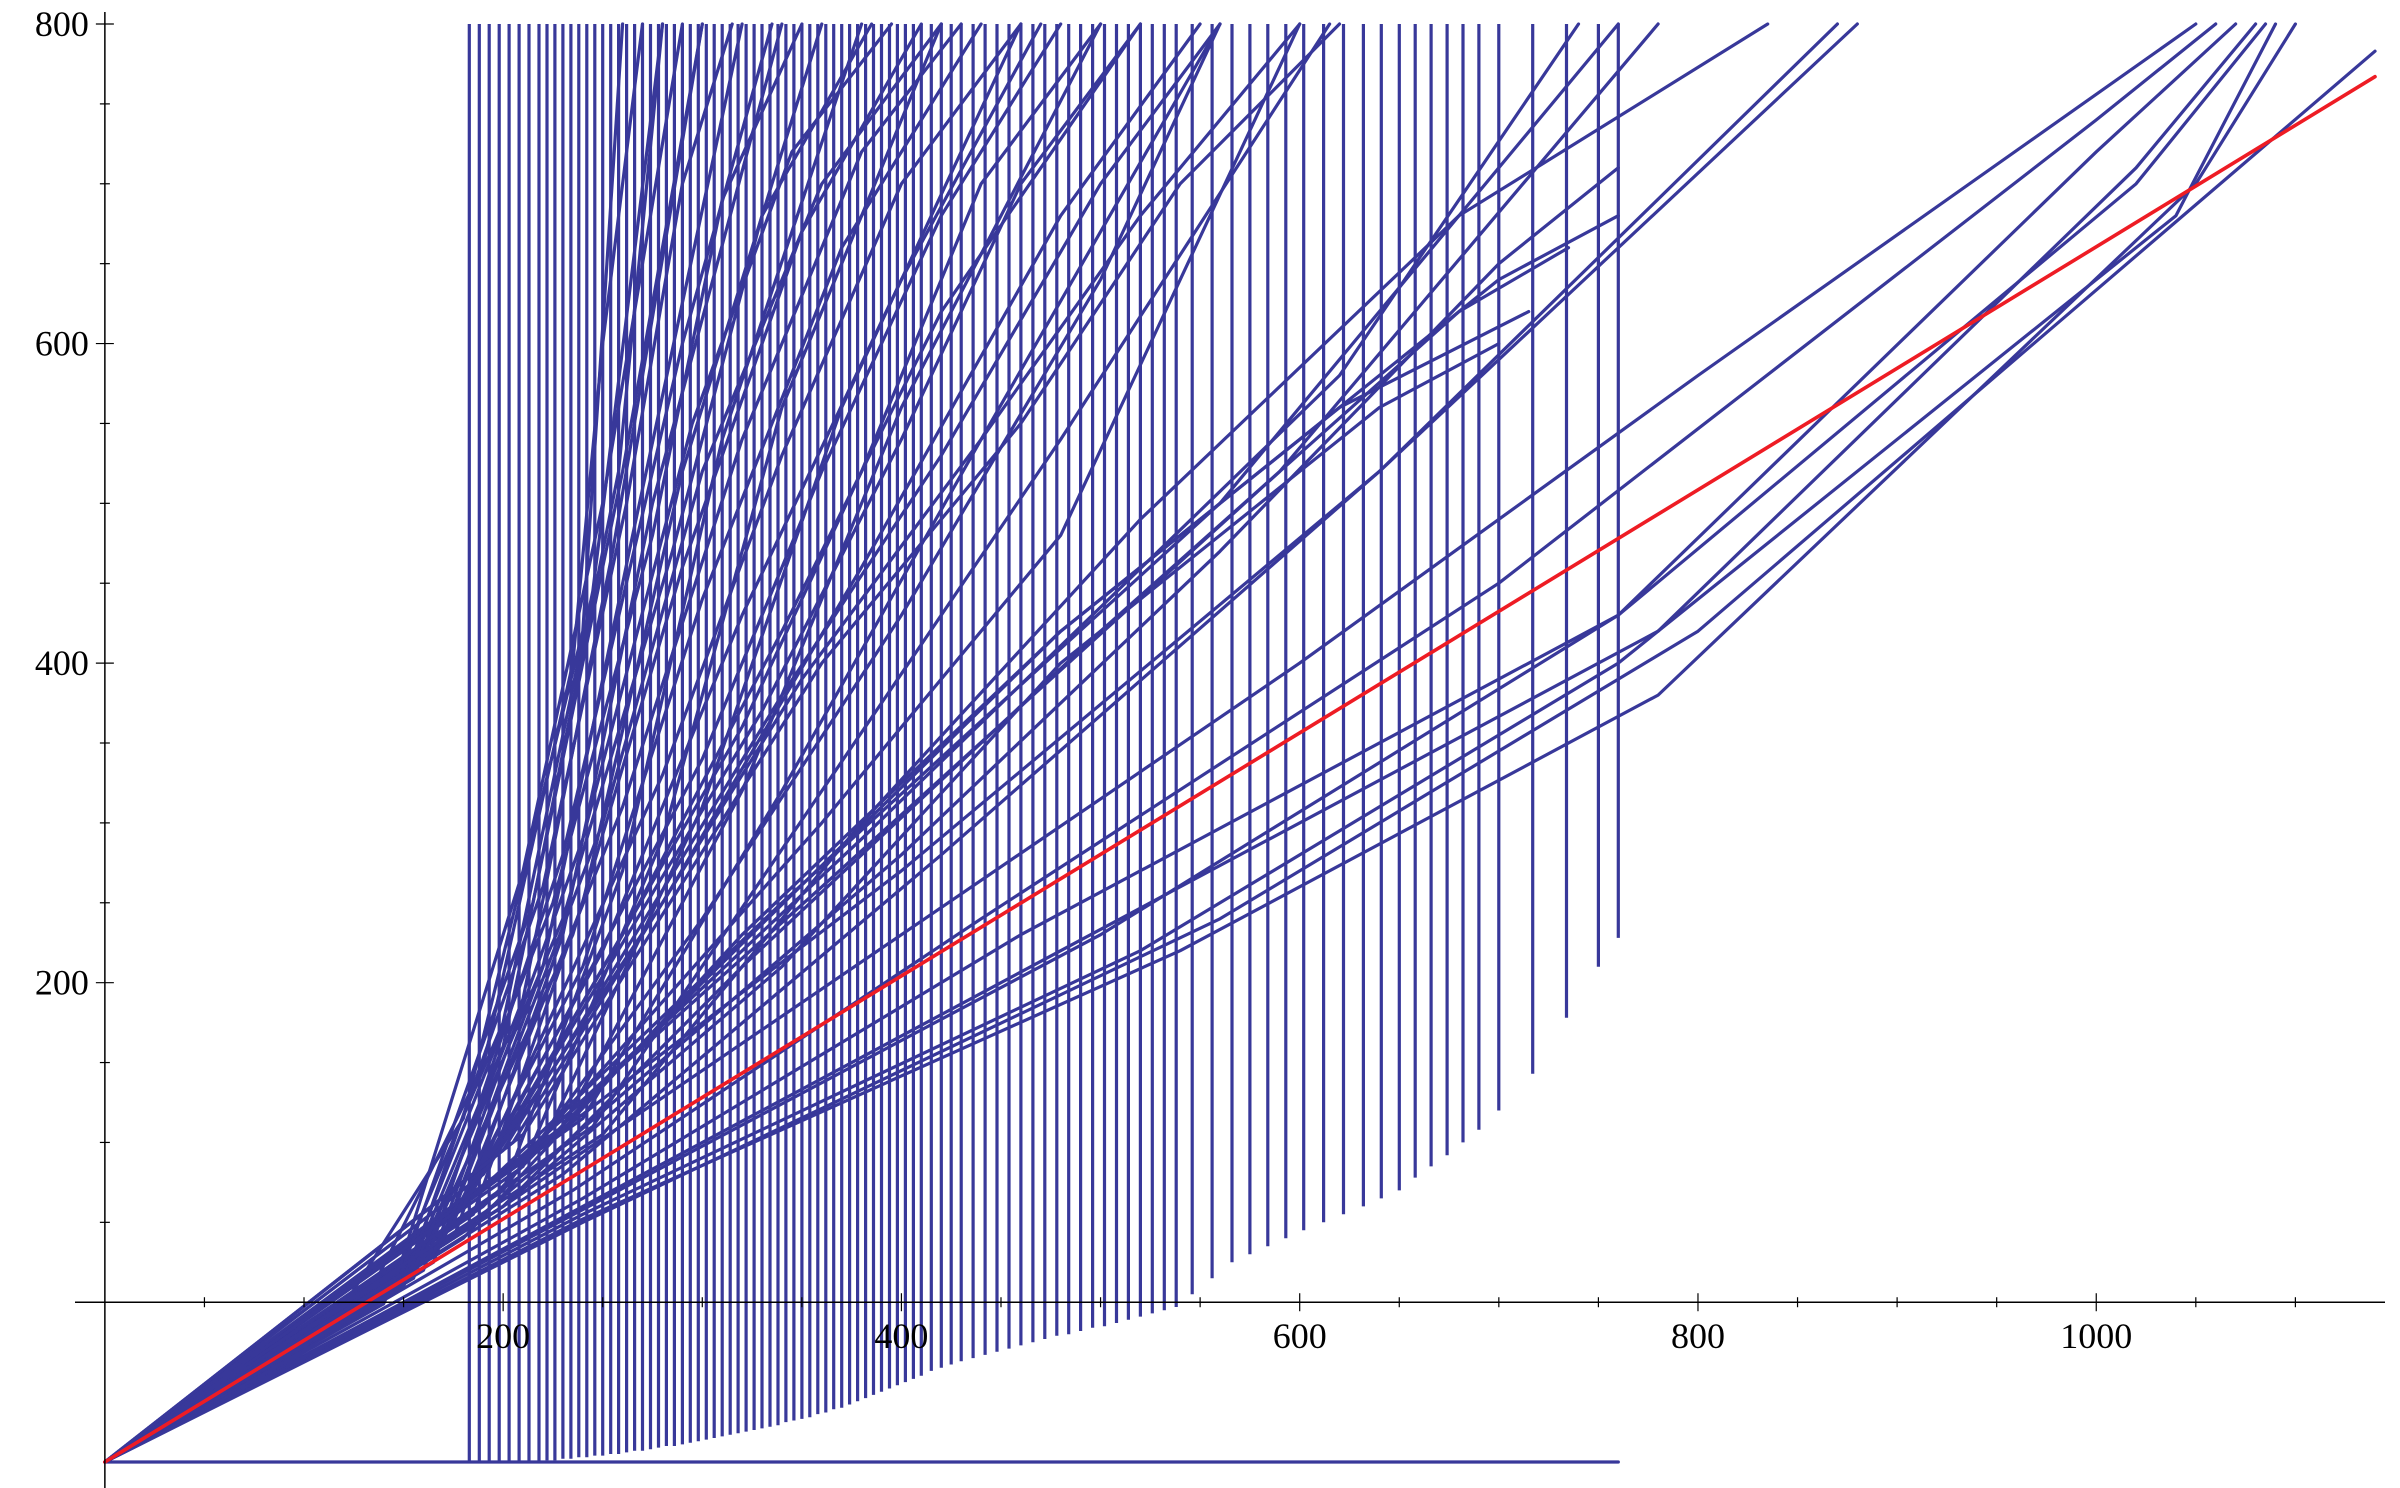 This screenshot has width=2400, height=1488. What do you see at coordinates (901, 1336) in the screenshot?
I see `x-tick-label: 400` at bounding box center [901, 1336].